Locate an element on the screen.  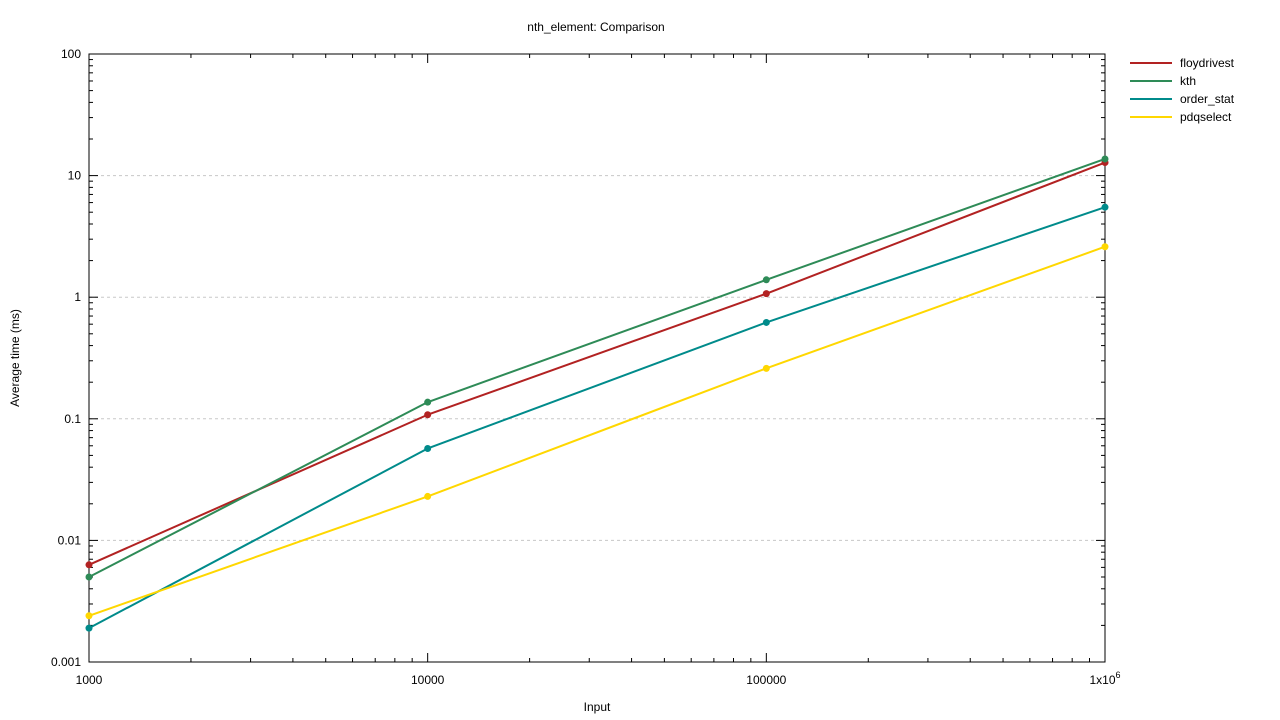
legend-label-kth: kth is located at coordinates (1188, 81).